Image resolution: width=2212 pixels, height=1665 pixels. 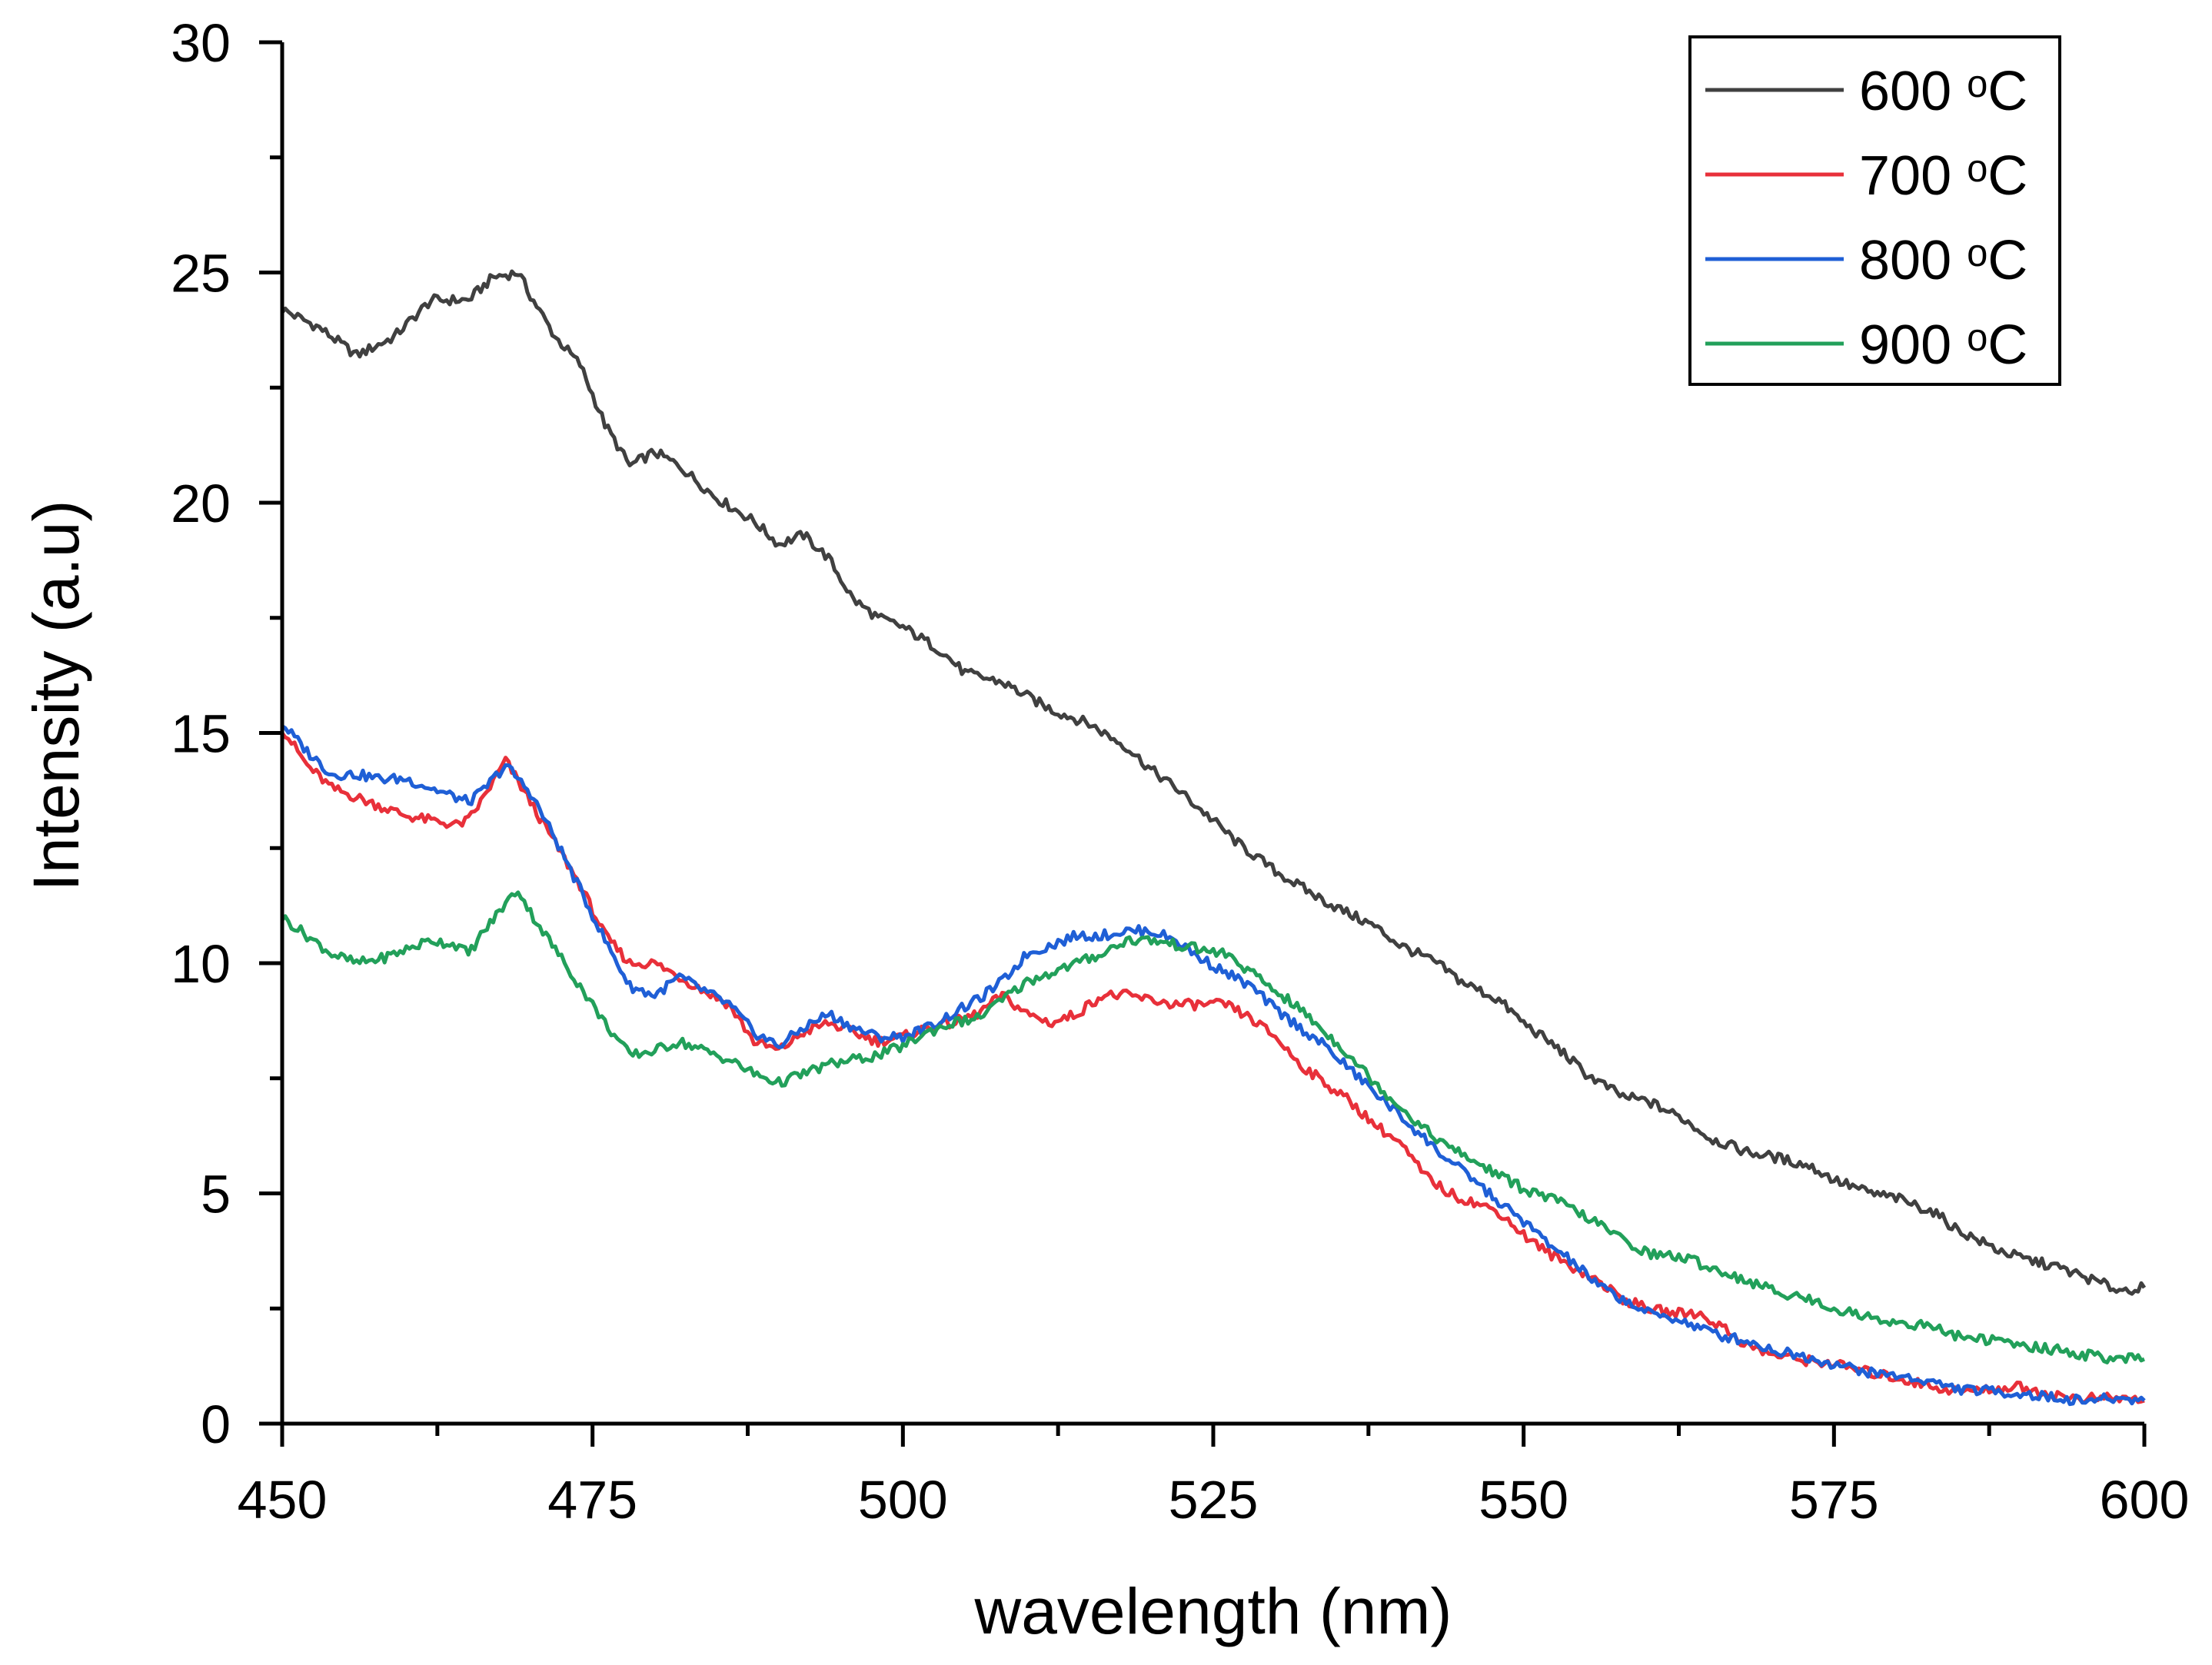 I want to click on y-tick-label: 0, so click(x=216, y=1424).